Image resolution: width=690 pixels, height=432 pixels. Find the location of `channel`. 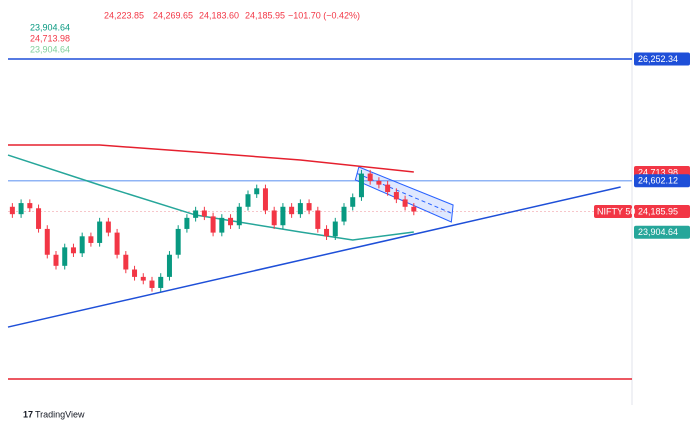

channel is located at coordinates (404, 194).